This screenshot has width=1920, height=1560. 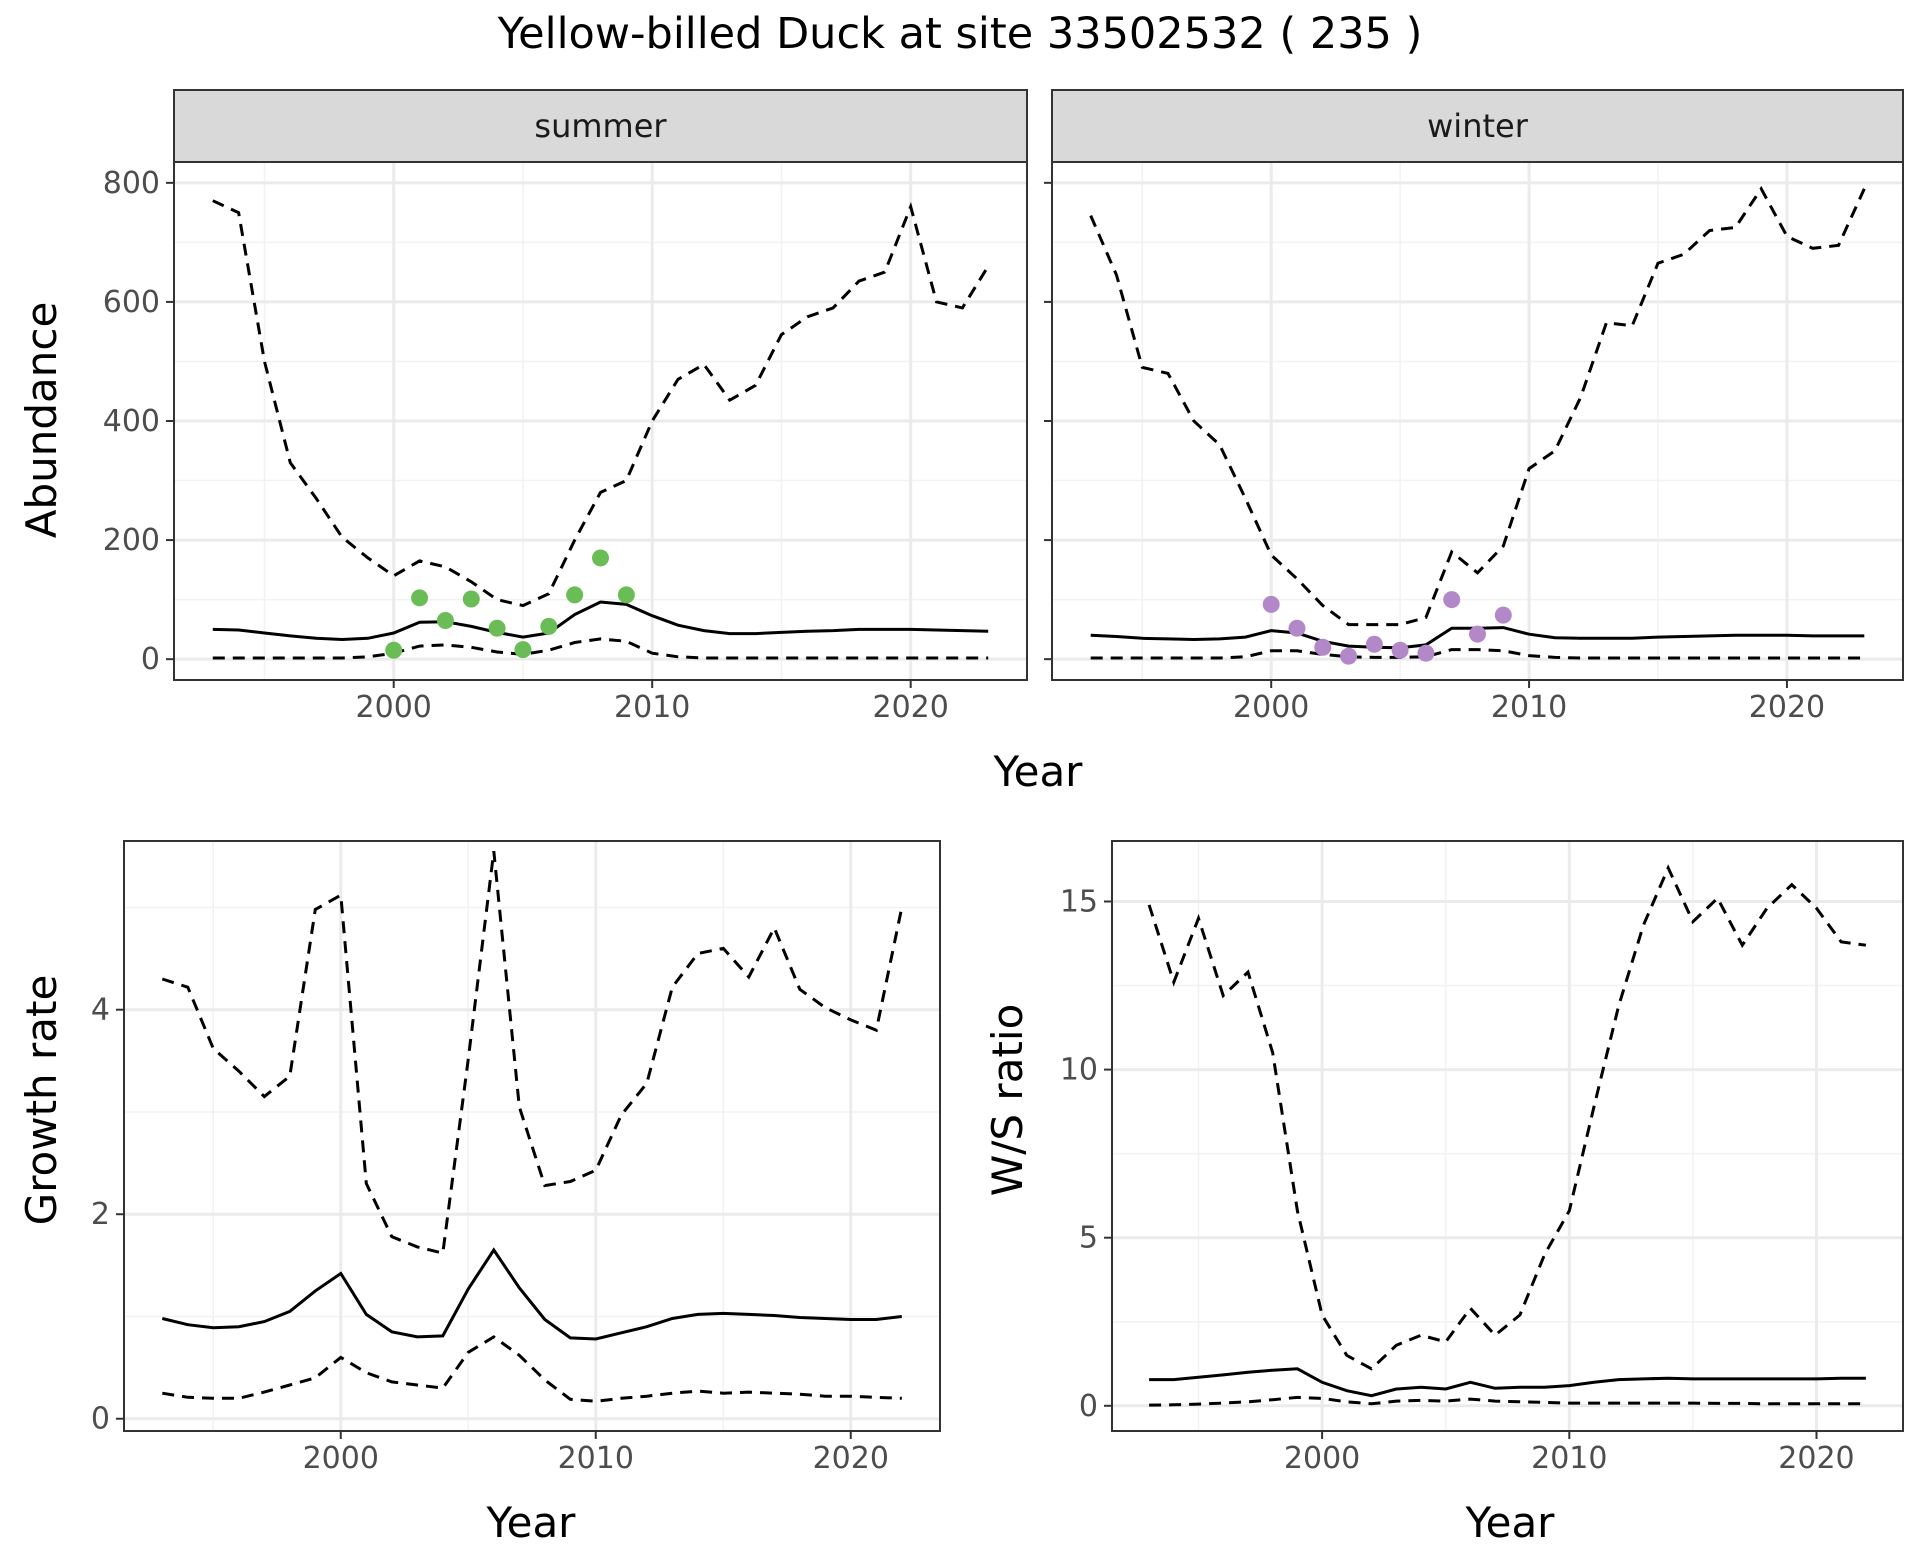 I want to click on growth-rate-x-tick-label: 2020, so click(x=851, y=1458).